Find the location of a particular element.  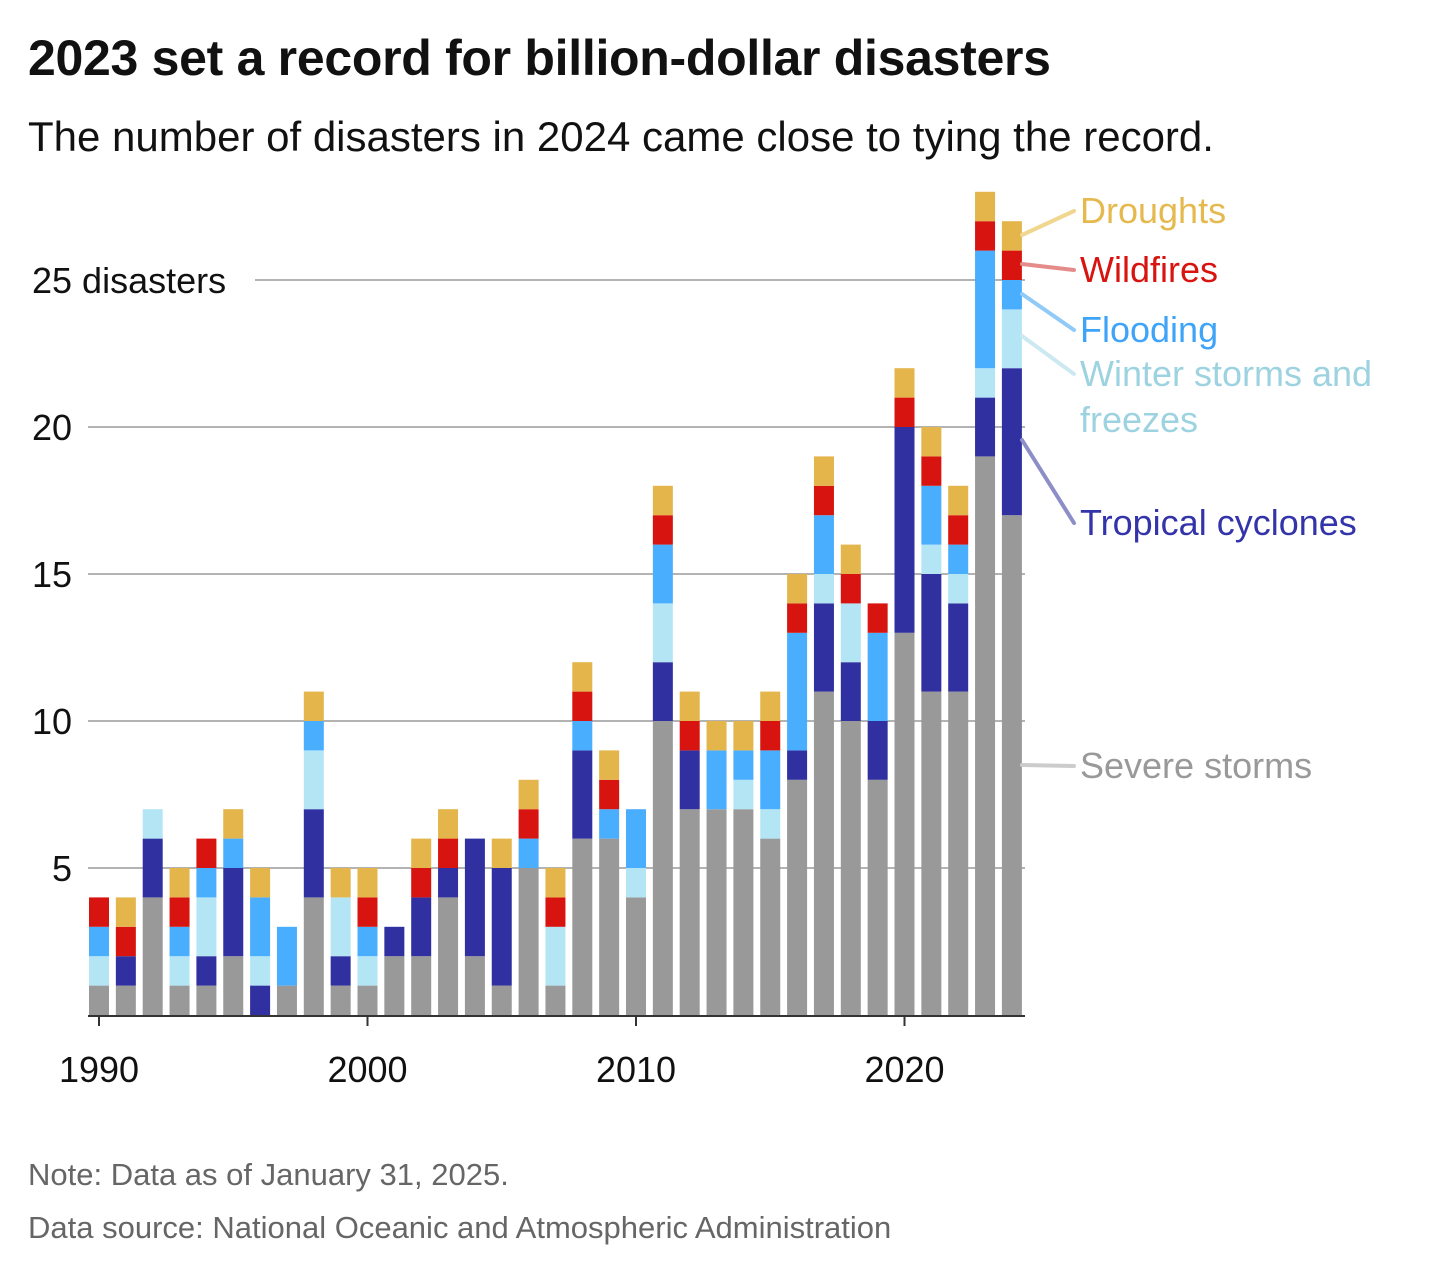

bar-2001-tropical-cyclones is located at coordinates (394, 941).